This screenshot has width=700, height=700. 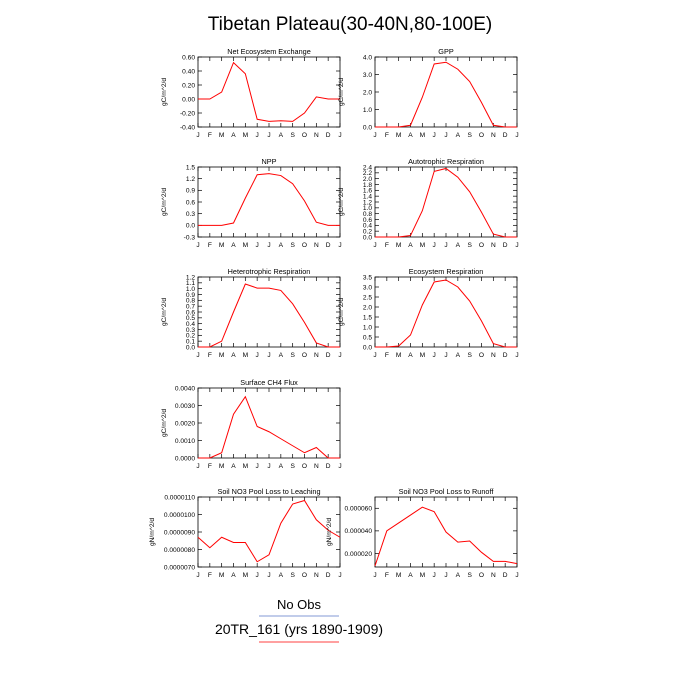 I want to click on y-tick-label: 3.0, so click(x=367, y=287).